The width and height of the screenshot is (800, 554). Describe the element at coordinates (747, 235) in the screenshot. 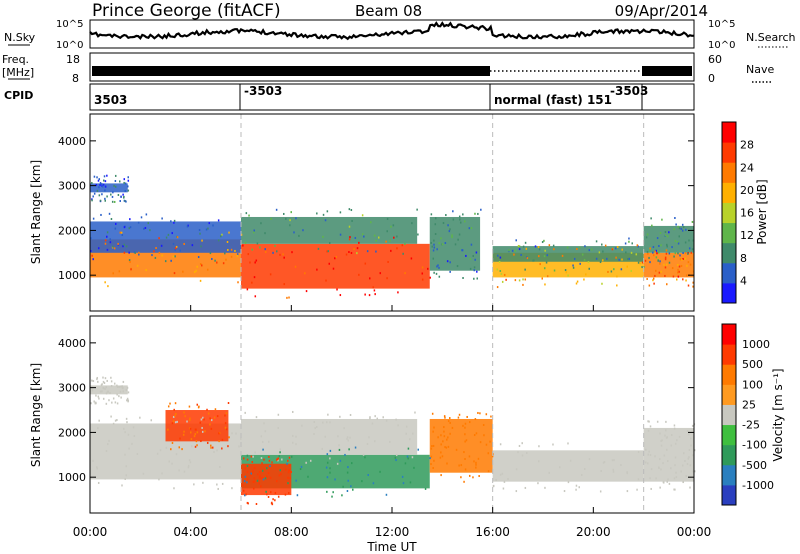

I see `power-colorbar-tick-2: 12` at that location.